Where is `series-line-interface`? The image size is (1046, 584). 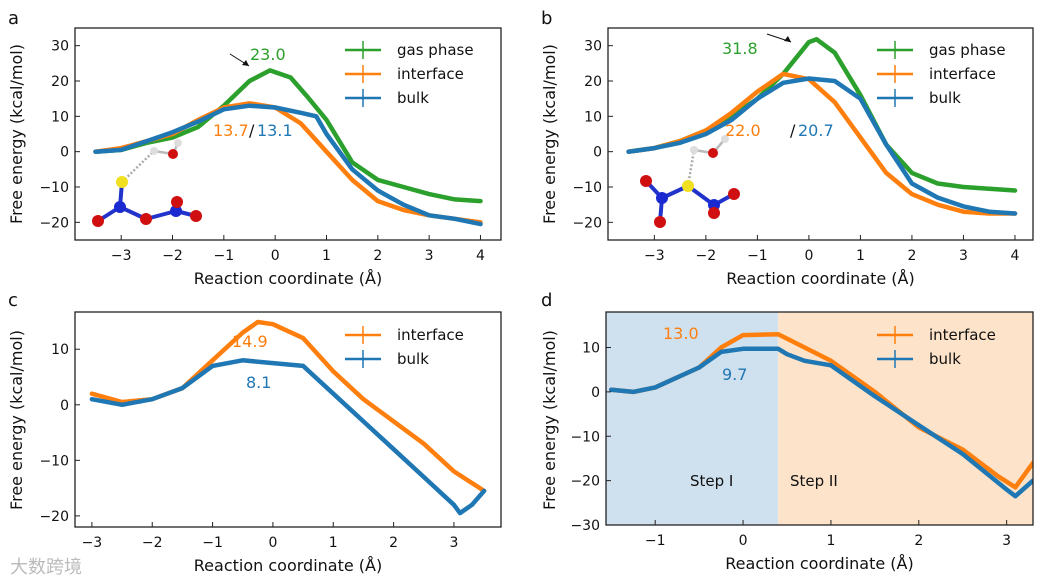 series-line-interface is located at coordinates (288, 406).